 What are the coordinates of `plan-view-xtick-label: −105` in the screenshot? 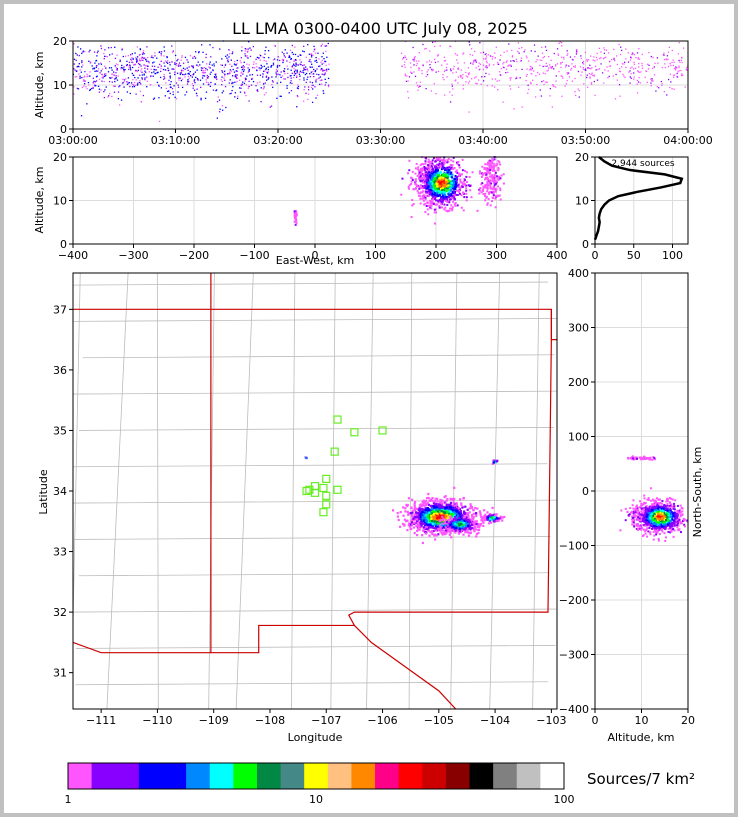 It's located at (439, 720).